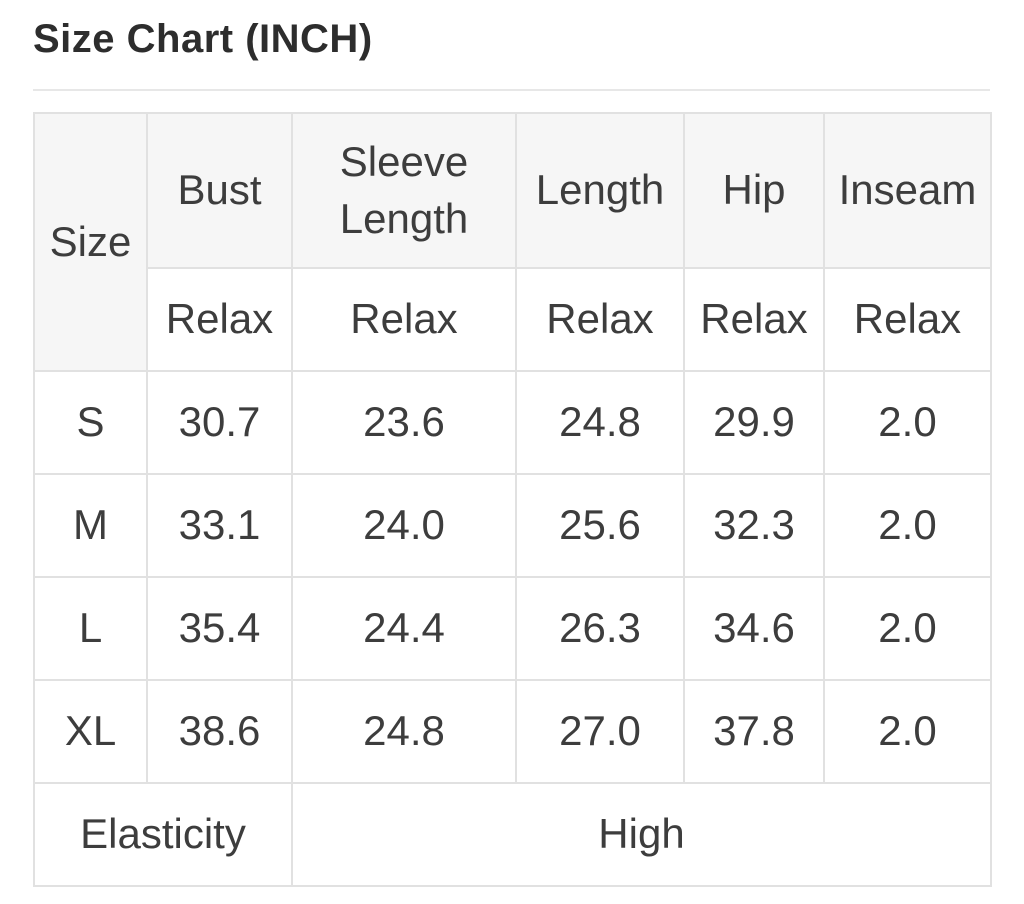 This screenshot has height=904, width=1024. I want to click on elasticity-label: Elasticity, so click(163, 834).